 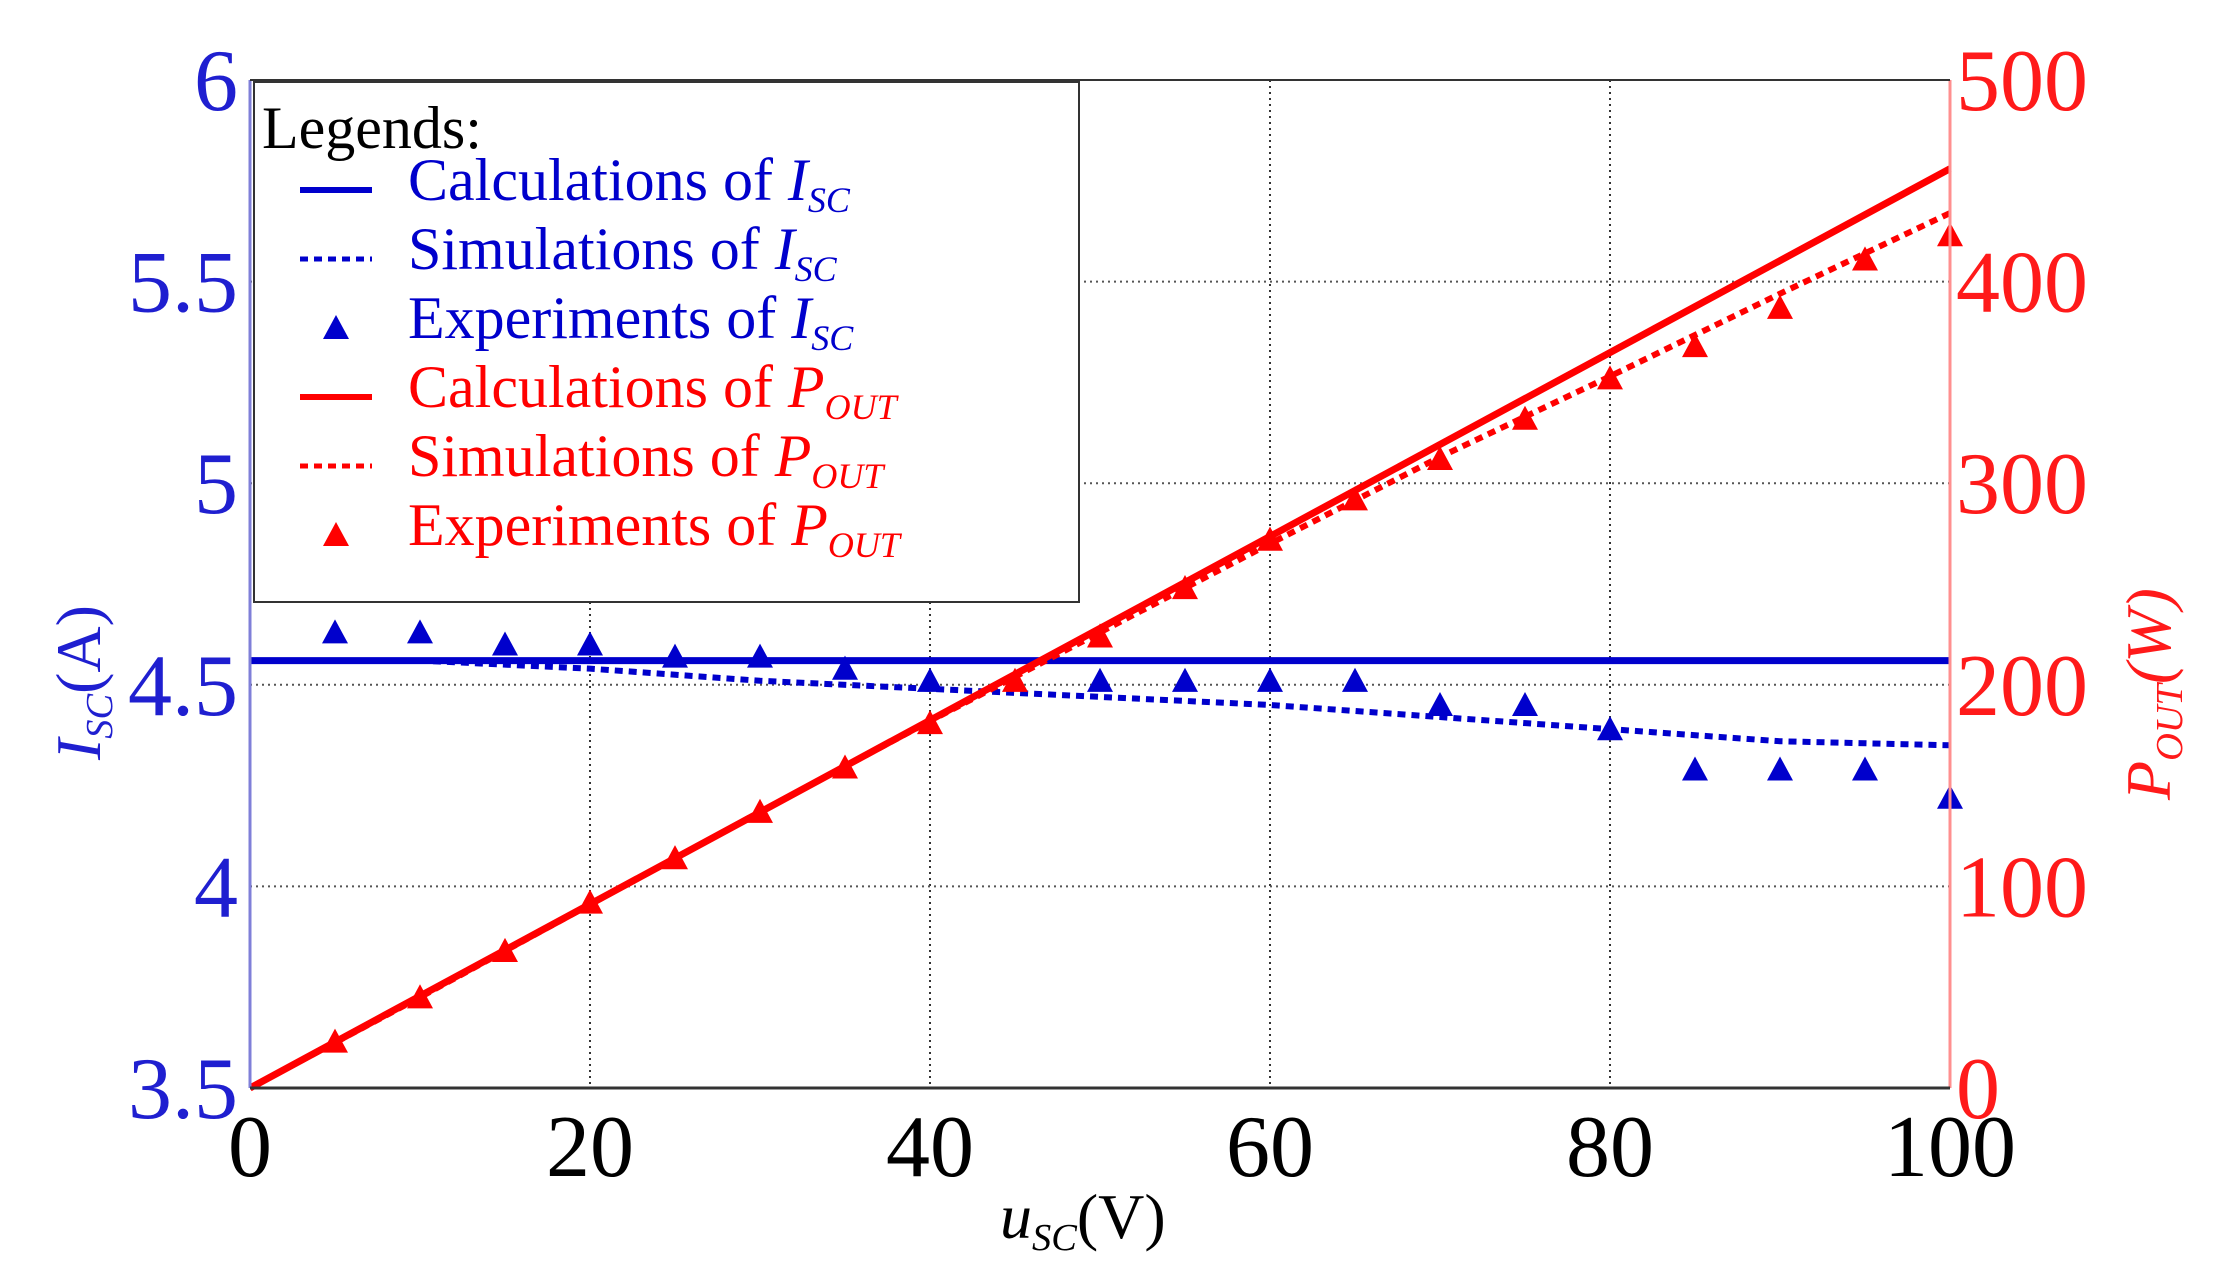 I want to click on x-tick-label: 0, so click(x=250, y=1147).